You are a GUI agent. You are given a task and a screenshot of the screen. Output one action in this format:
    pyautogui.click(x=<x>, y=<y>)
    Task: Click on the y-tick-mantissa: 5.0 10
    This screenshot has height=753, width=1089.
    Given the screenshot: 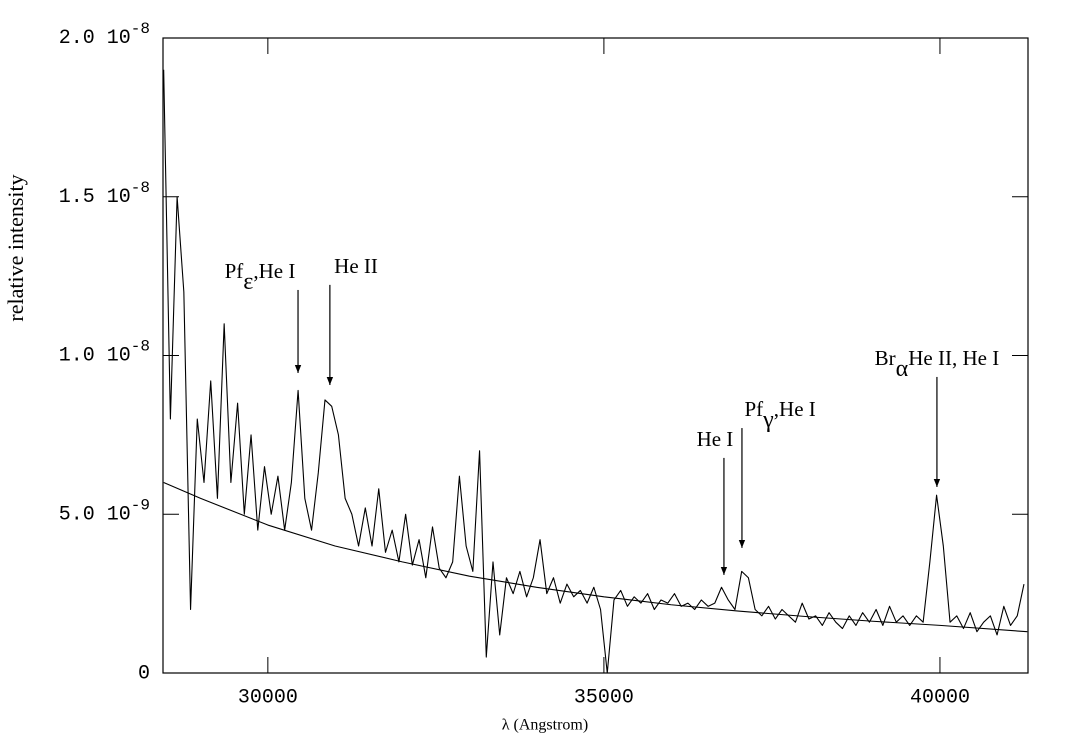 What is the action you would take?
    pyautogui.click(x=95, y=515)
    